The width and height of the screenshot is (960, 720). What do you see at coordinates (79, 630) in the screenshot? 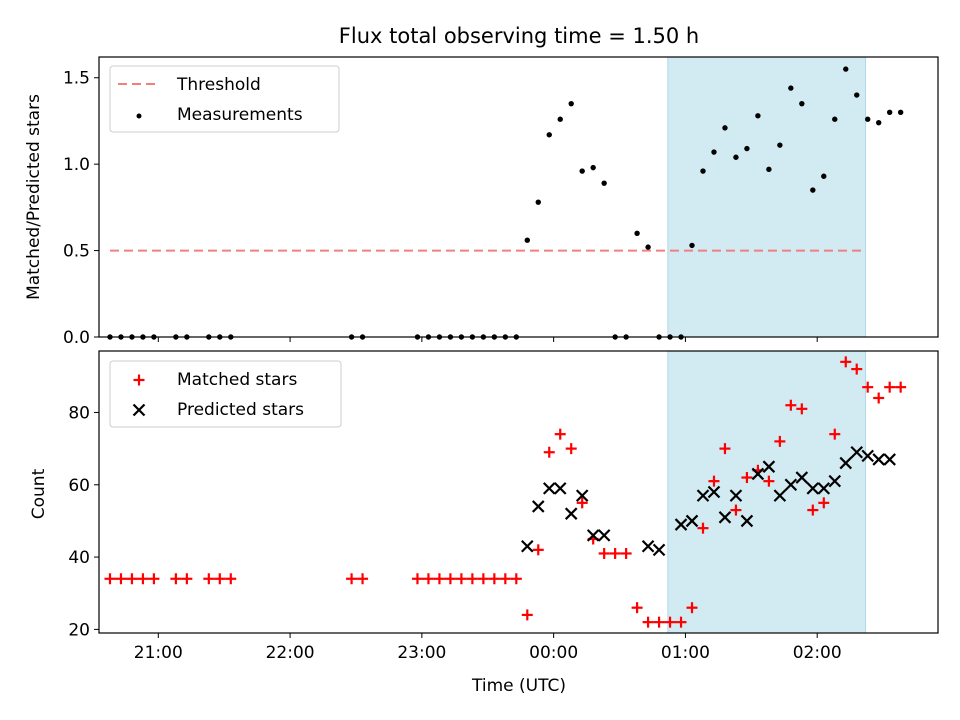
I see `y-tick-label: 20` at bounding box center [79, 630].